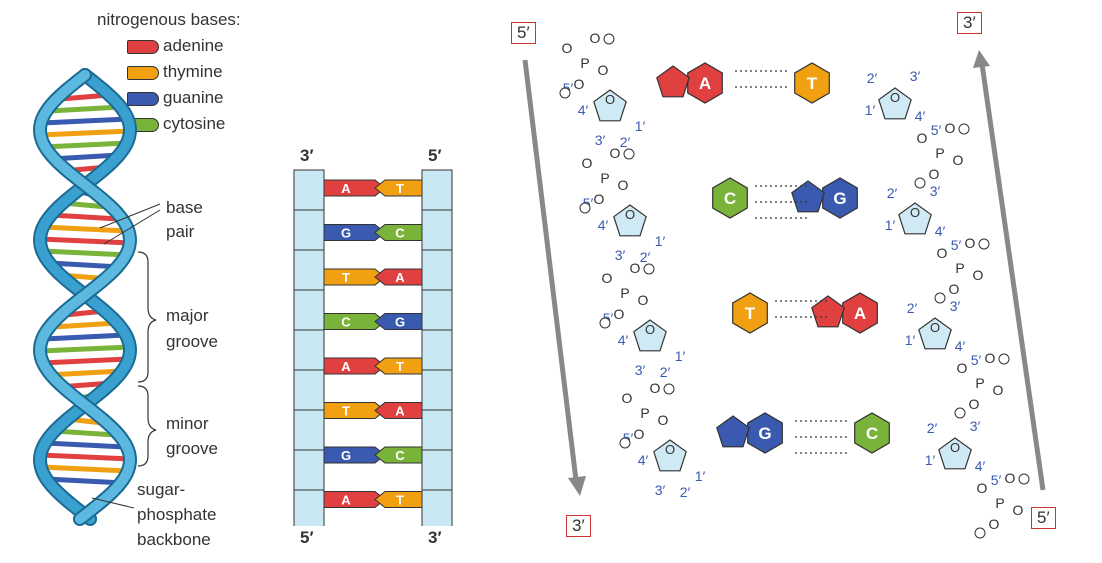 The width and height of the screenshot is (1102, 563). Describe the element at coordinates (969, 23) in the screenshot. I see `structure-right-top-end: 3′` at that location.